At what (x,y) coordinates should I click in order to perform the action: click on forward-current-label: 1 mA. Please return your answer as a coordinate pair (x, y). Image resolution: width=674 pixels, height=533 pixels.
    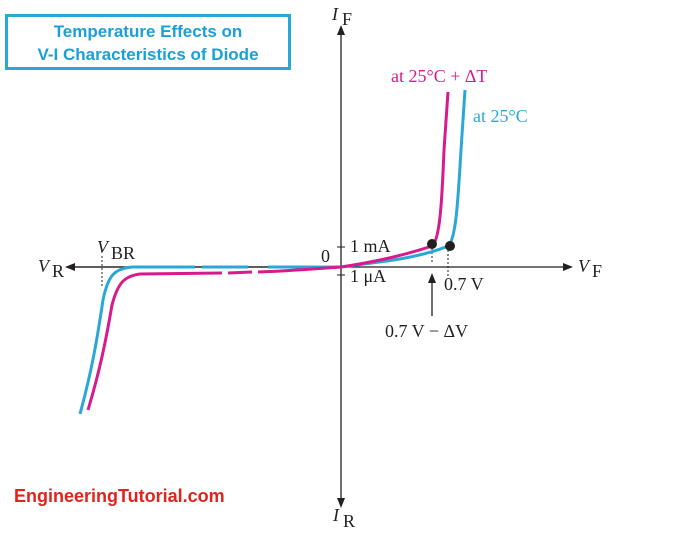
    Looking at the image, I should click on (370, 246).